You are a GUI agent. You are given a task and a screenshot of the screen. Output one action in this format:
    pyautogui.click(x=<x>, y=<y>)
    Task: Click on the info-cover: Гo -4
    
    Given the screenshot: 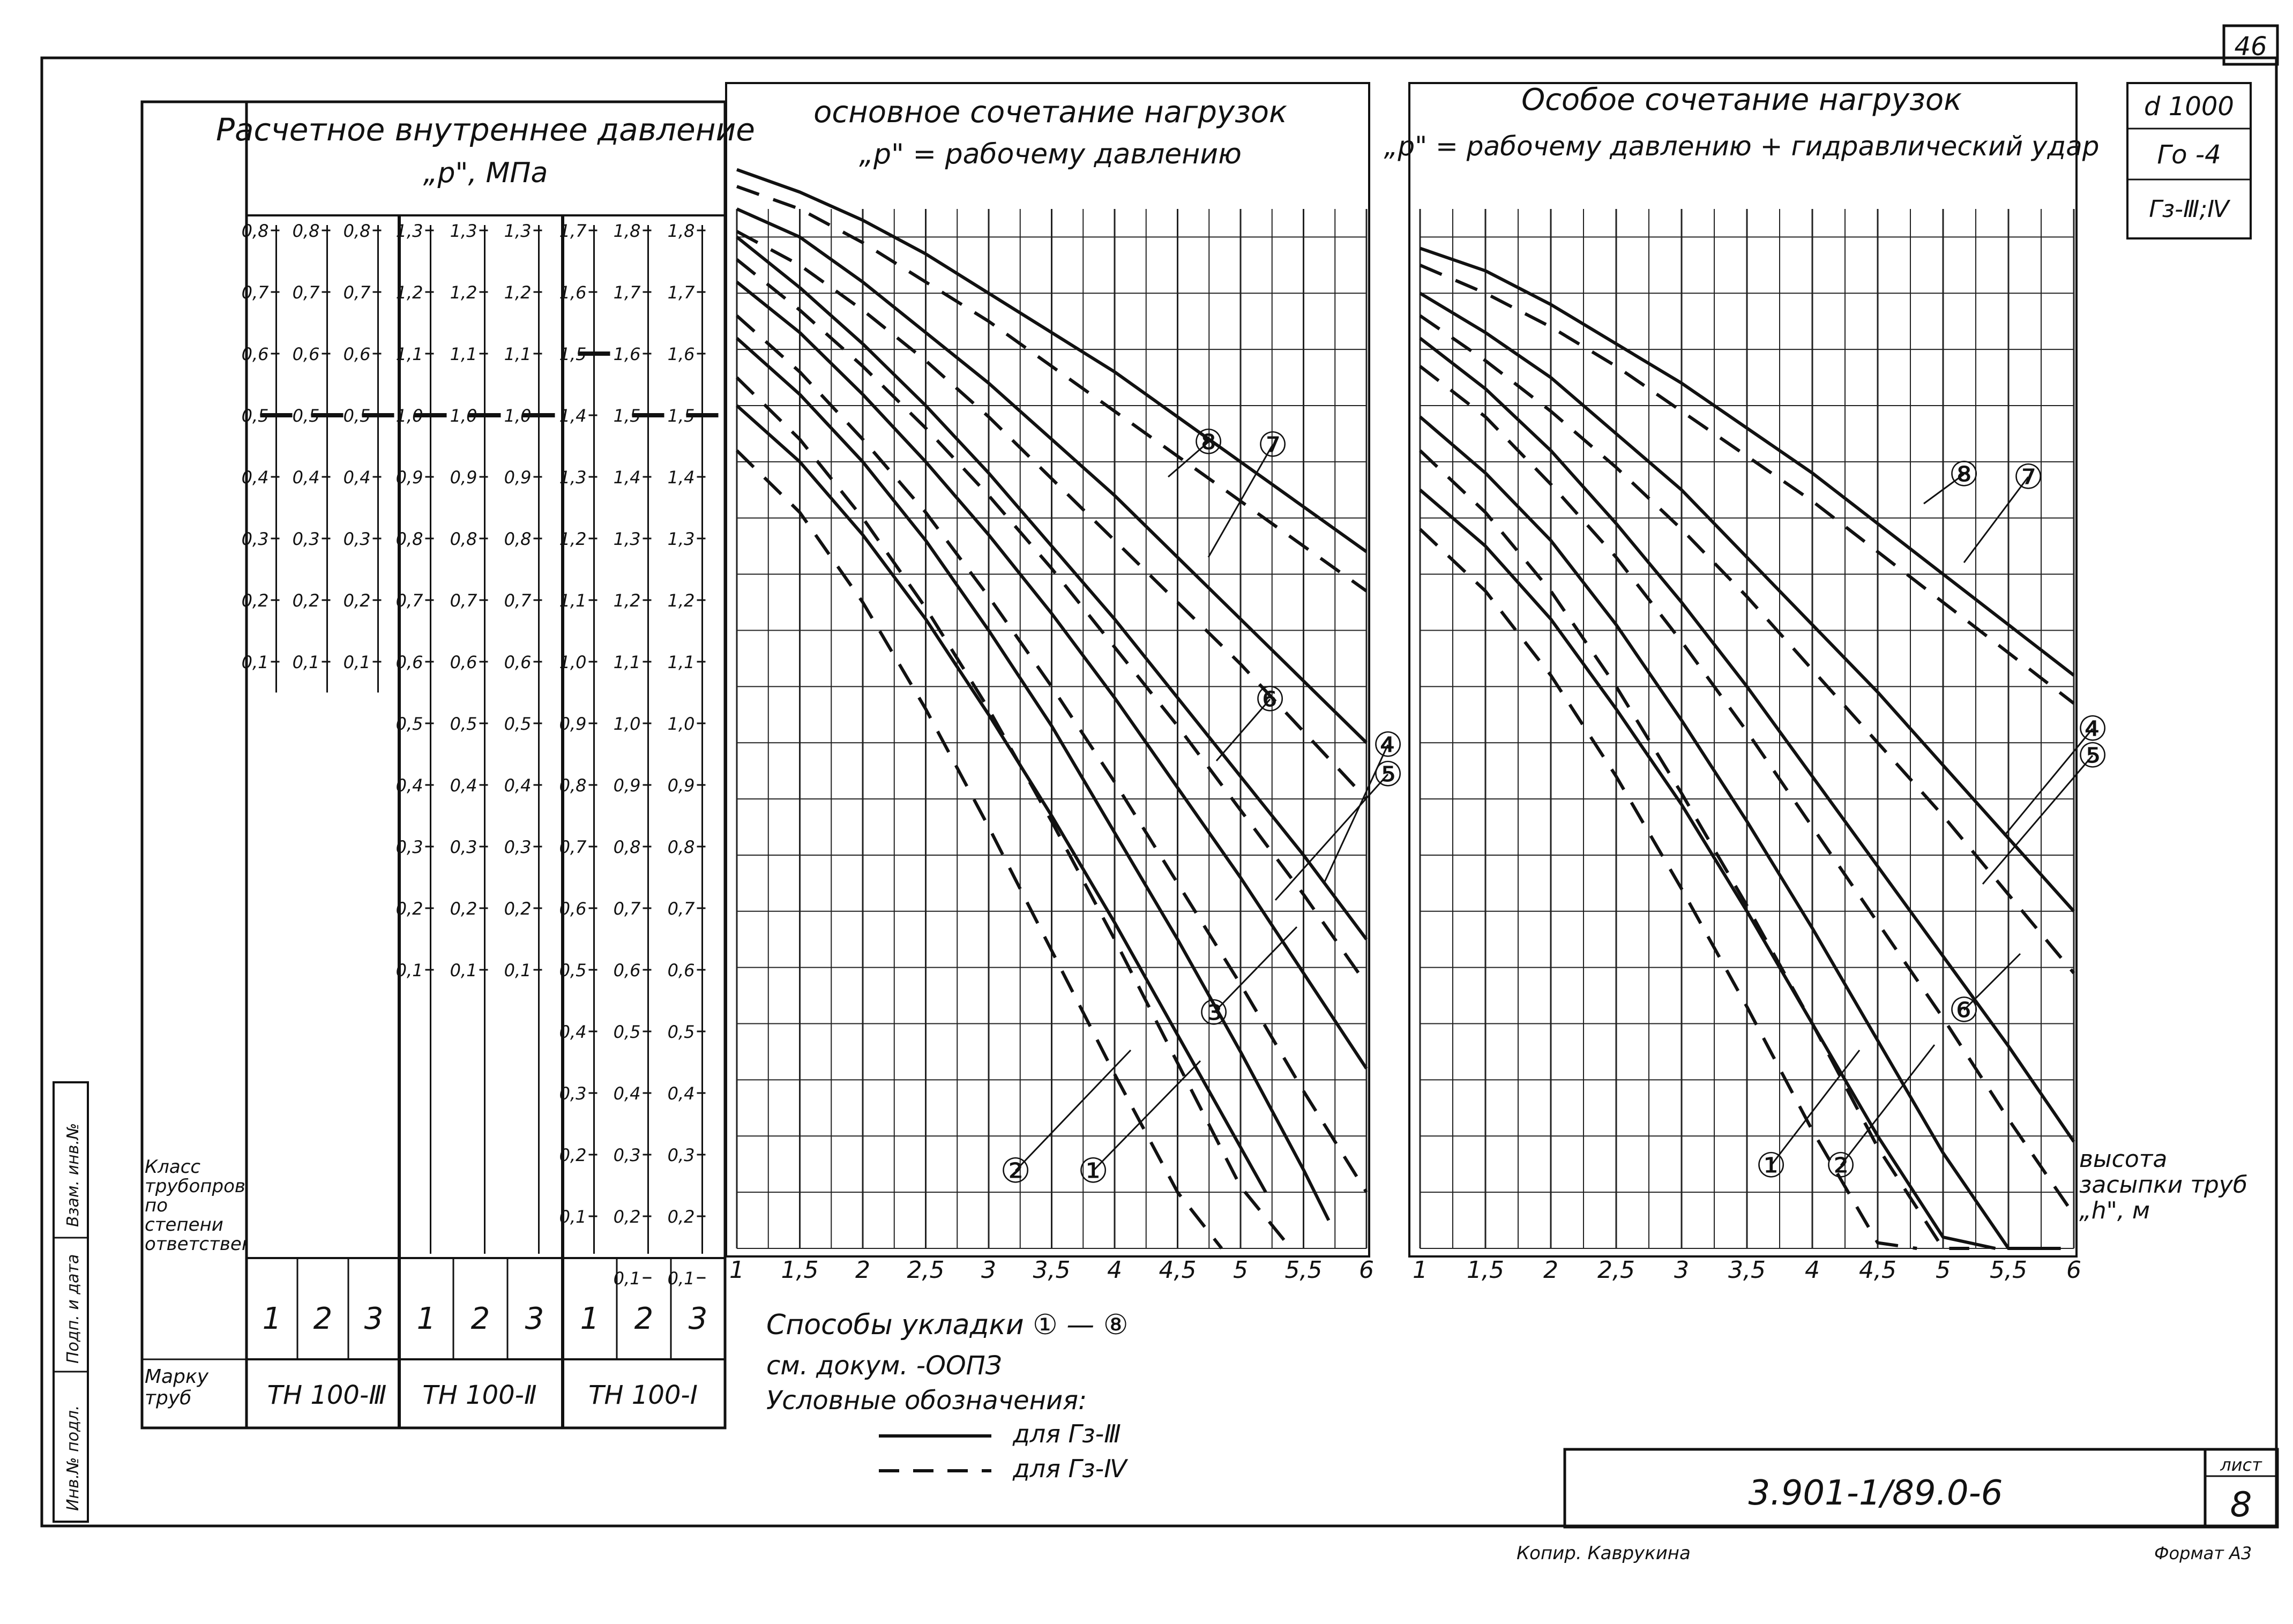 What is the action you would take?
    pyautogui.click(x=2189, y=155)
    